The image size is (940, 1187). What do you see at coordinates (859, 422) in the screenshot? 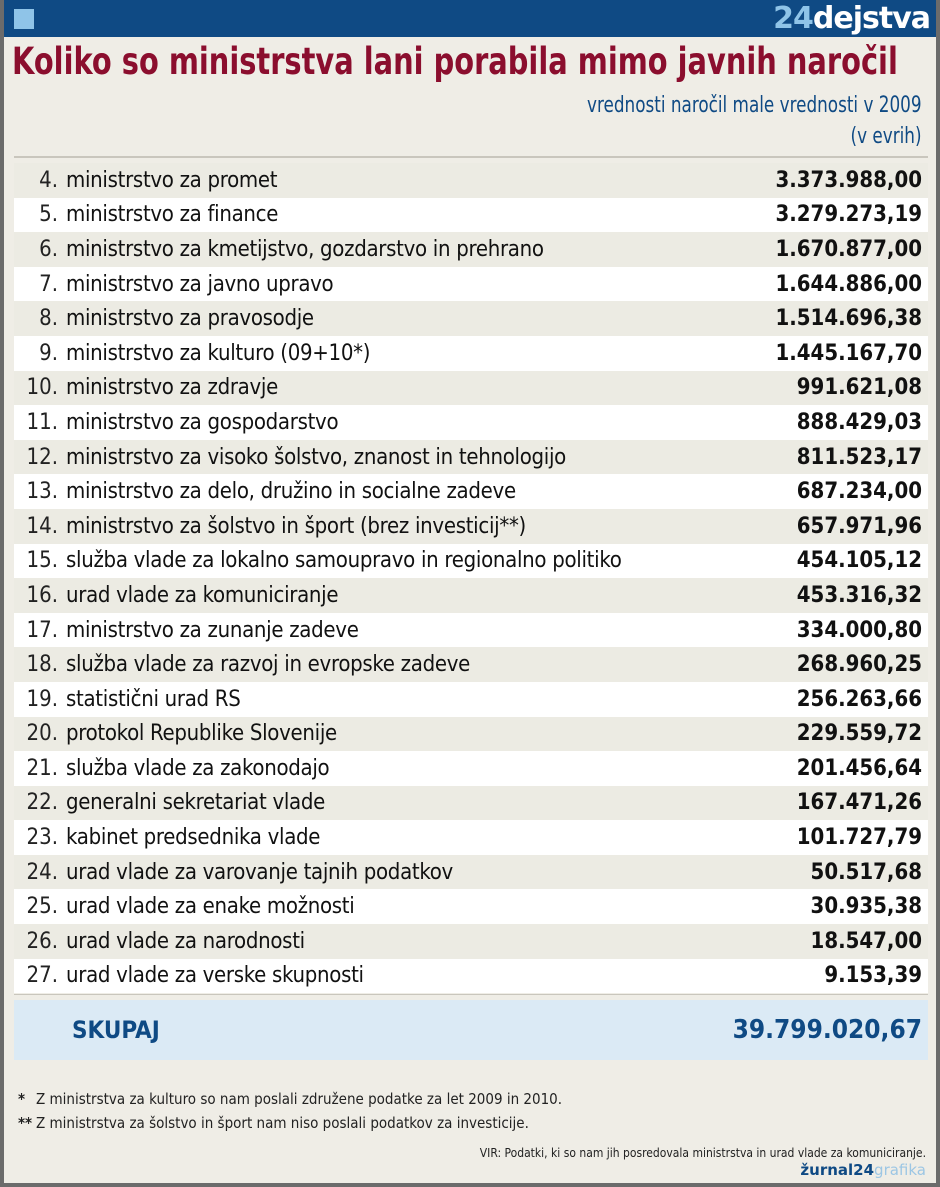
I see `row-value: 888.429,03` at bounding box center [859, 422].